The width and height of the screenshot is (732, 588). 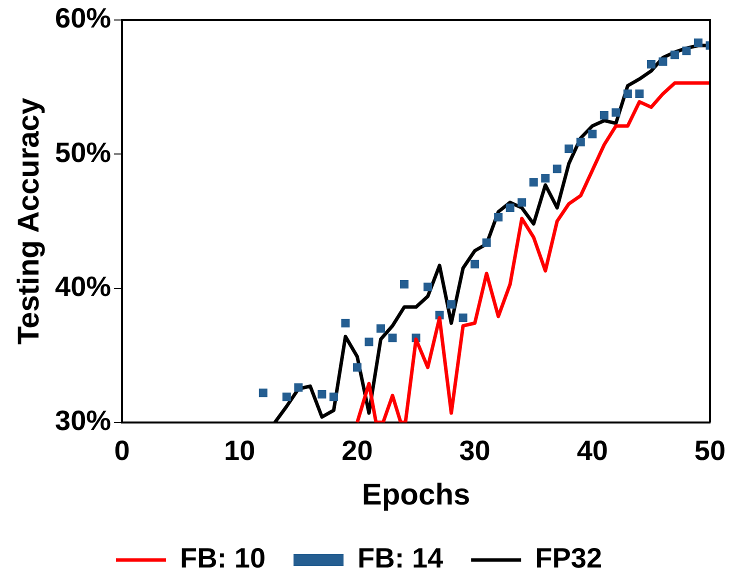 What do you see at coordinates (416, 495) in the screenshot?
I see `x-axis-title: Epochs` at bounding box center [416, 495].